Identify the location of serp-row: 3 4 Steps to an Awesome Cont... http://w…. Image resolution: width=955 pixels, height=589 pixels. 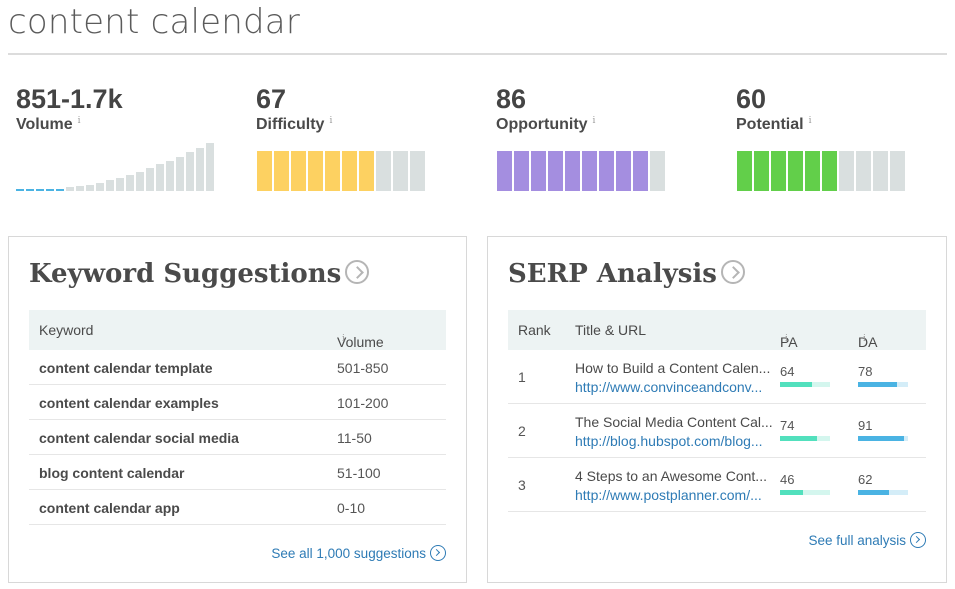
(717, 485).